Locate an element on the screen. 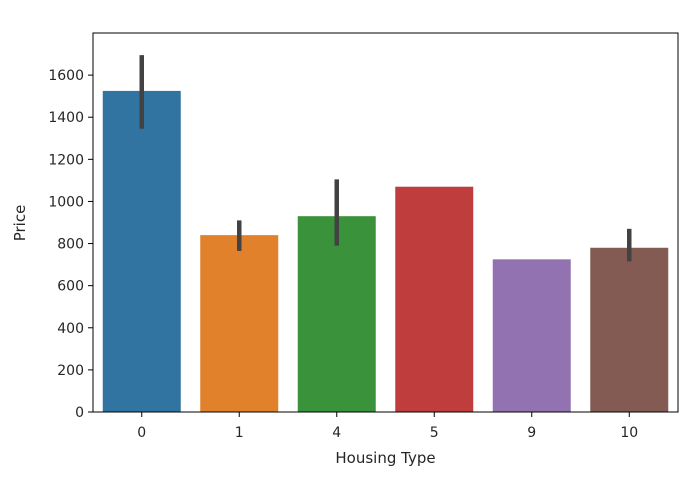 This screenshot has height=494, width=695. y-tick-label-600: 600 is located at coordinates (70, 287).